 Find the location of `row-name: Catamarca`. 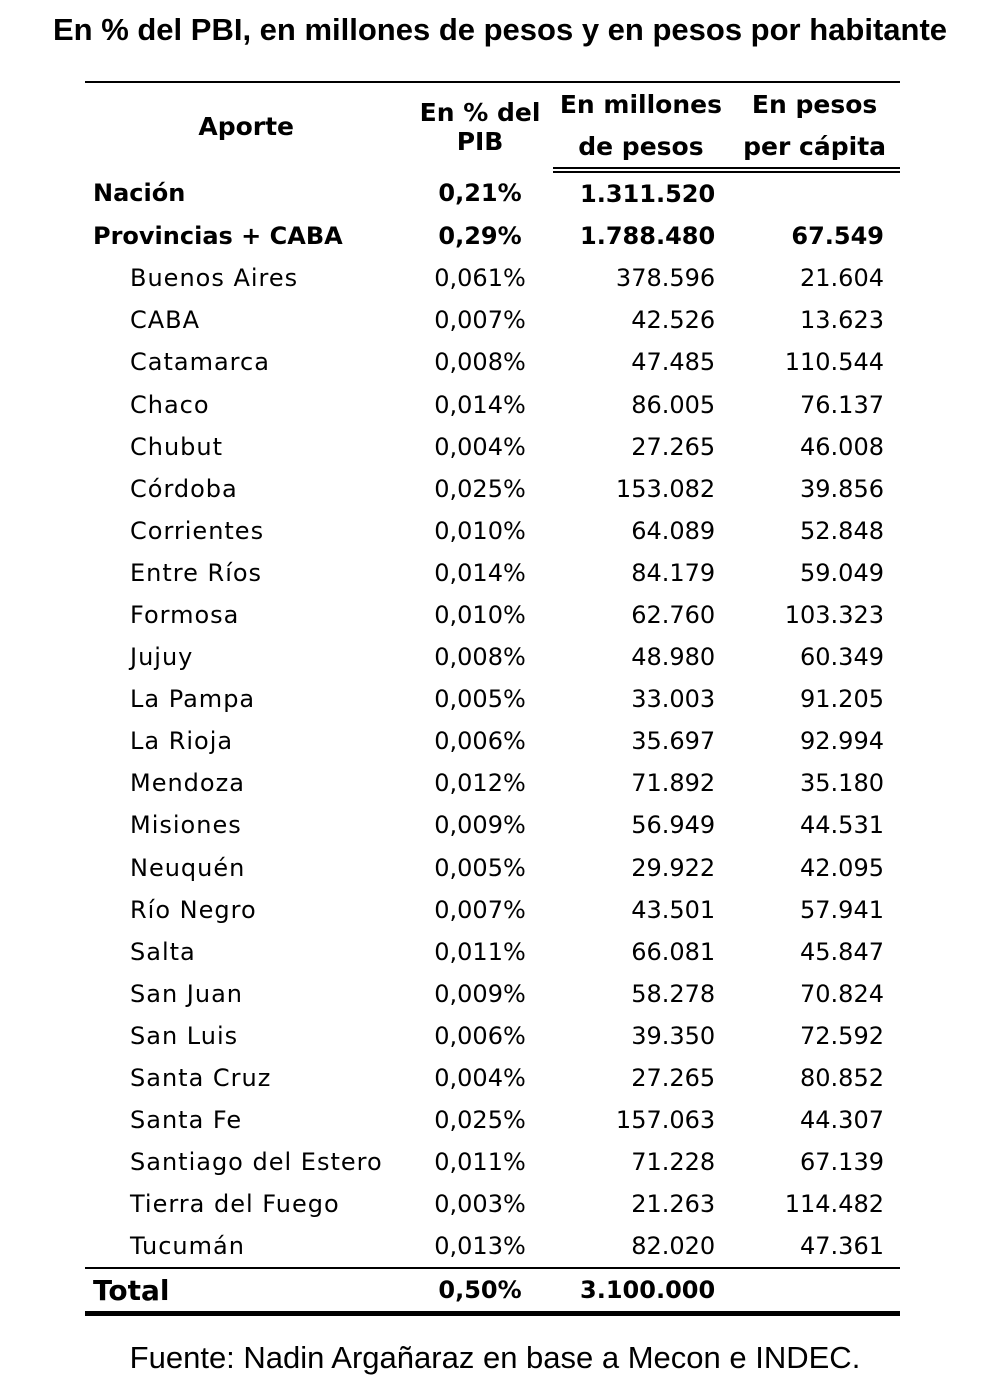

row-name: Catamarca is located at coordinates (200, 362).